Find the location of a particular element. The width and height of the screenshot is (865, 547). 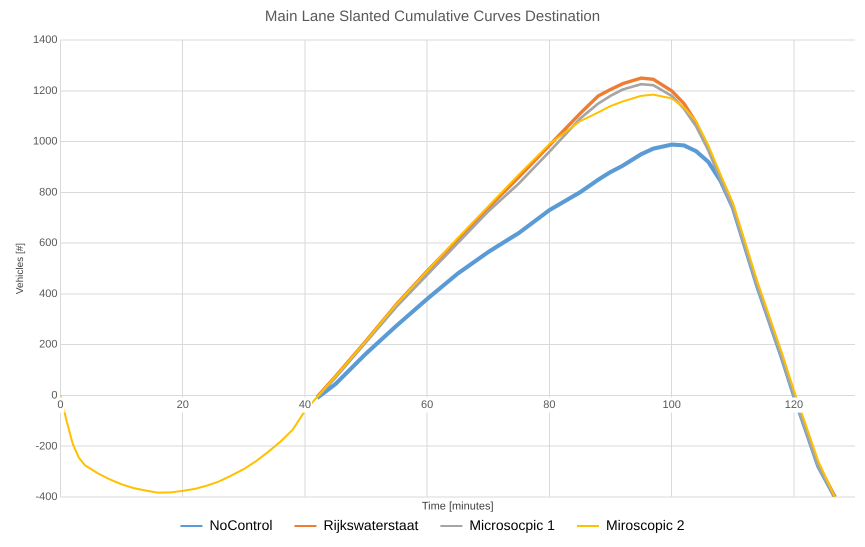

legend-label: Microsocpic 1 is located at coordinates (512, 524).